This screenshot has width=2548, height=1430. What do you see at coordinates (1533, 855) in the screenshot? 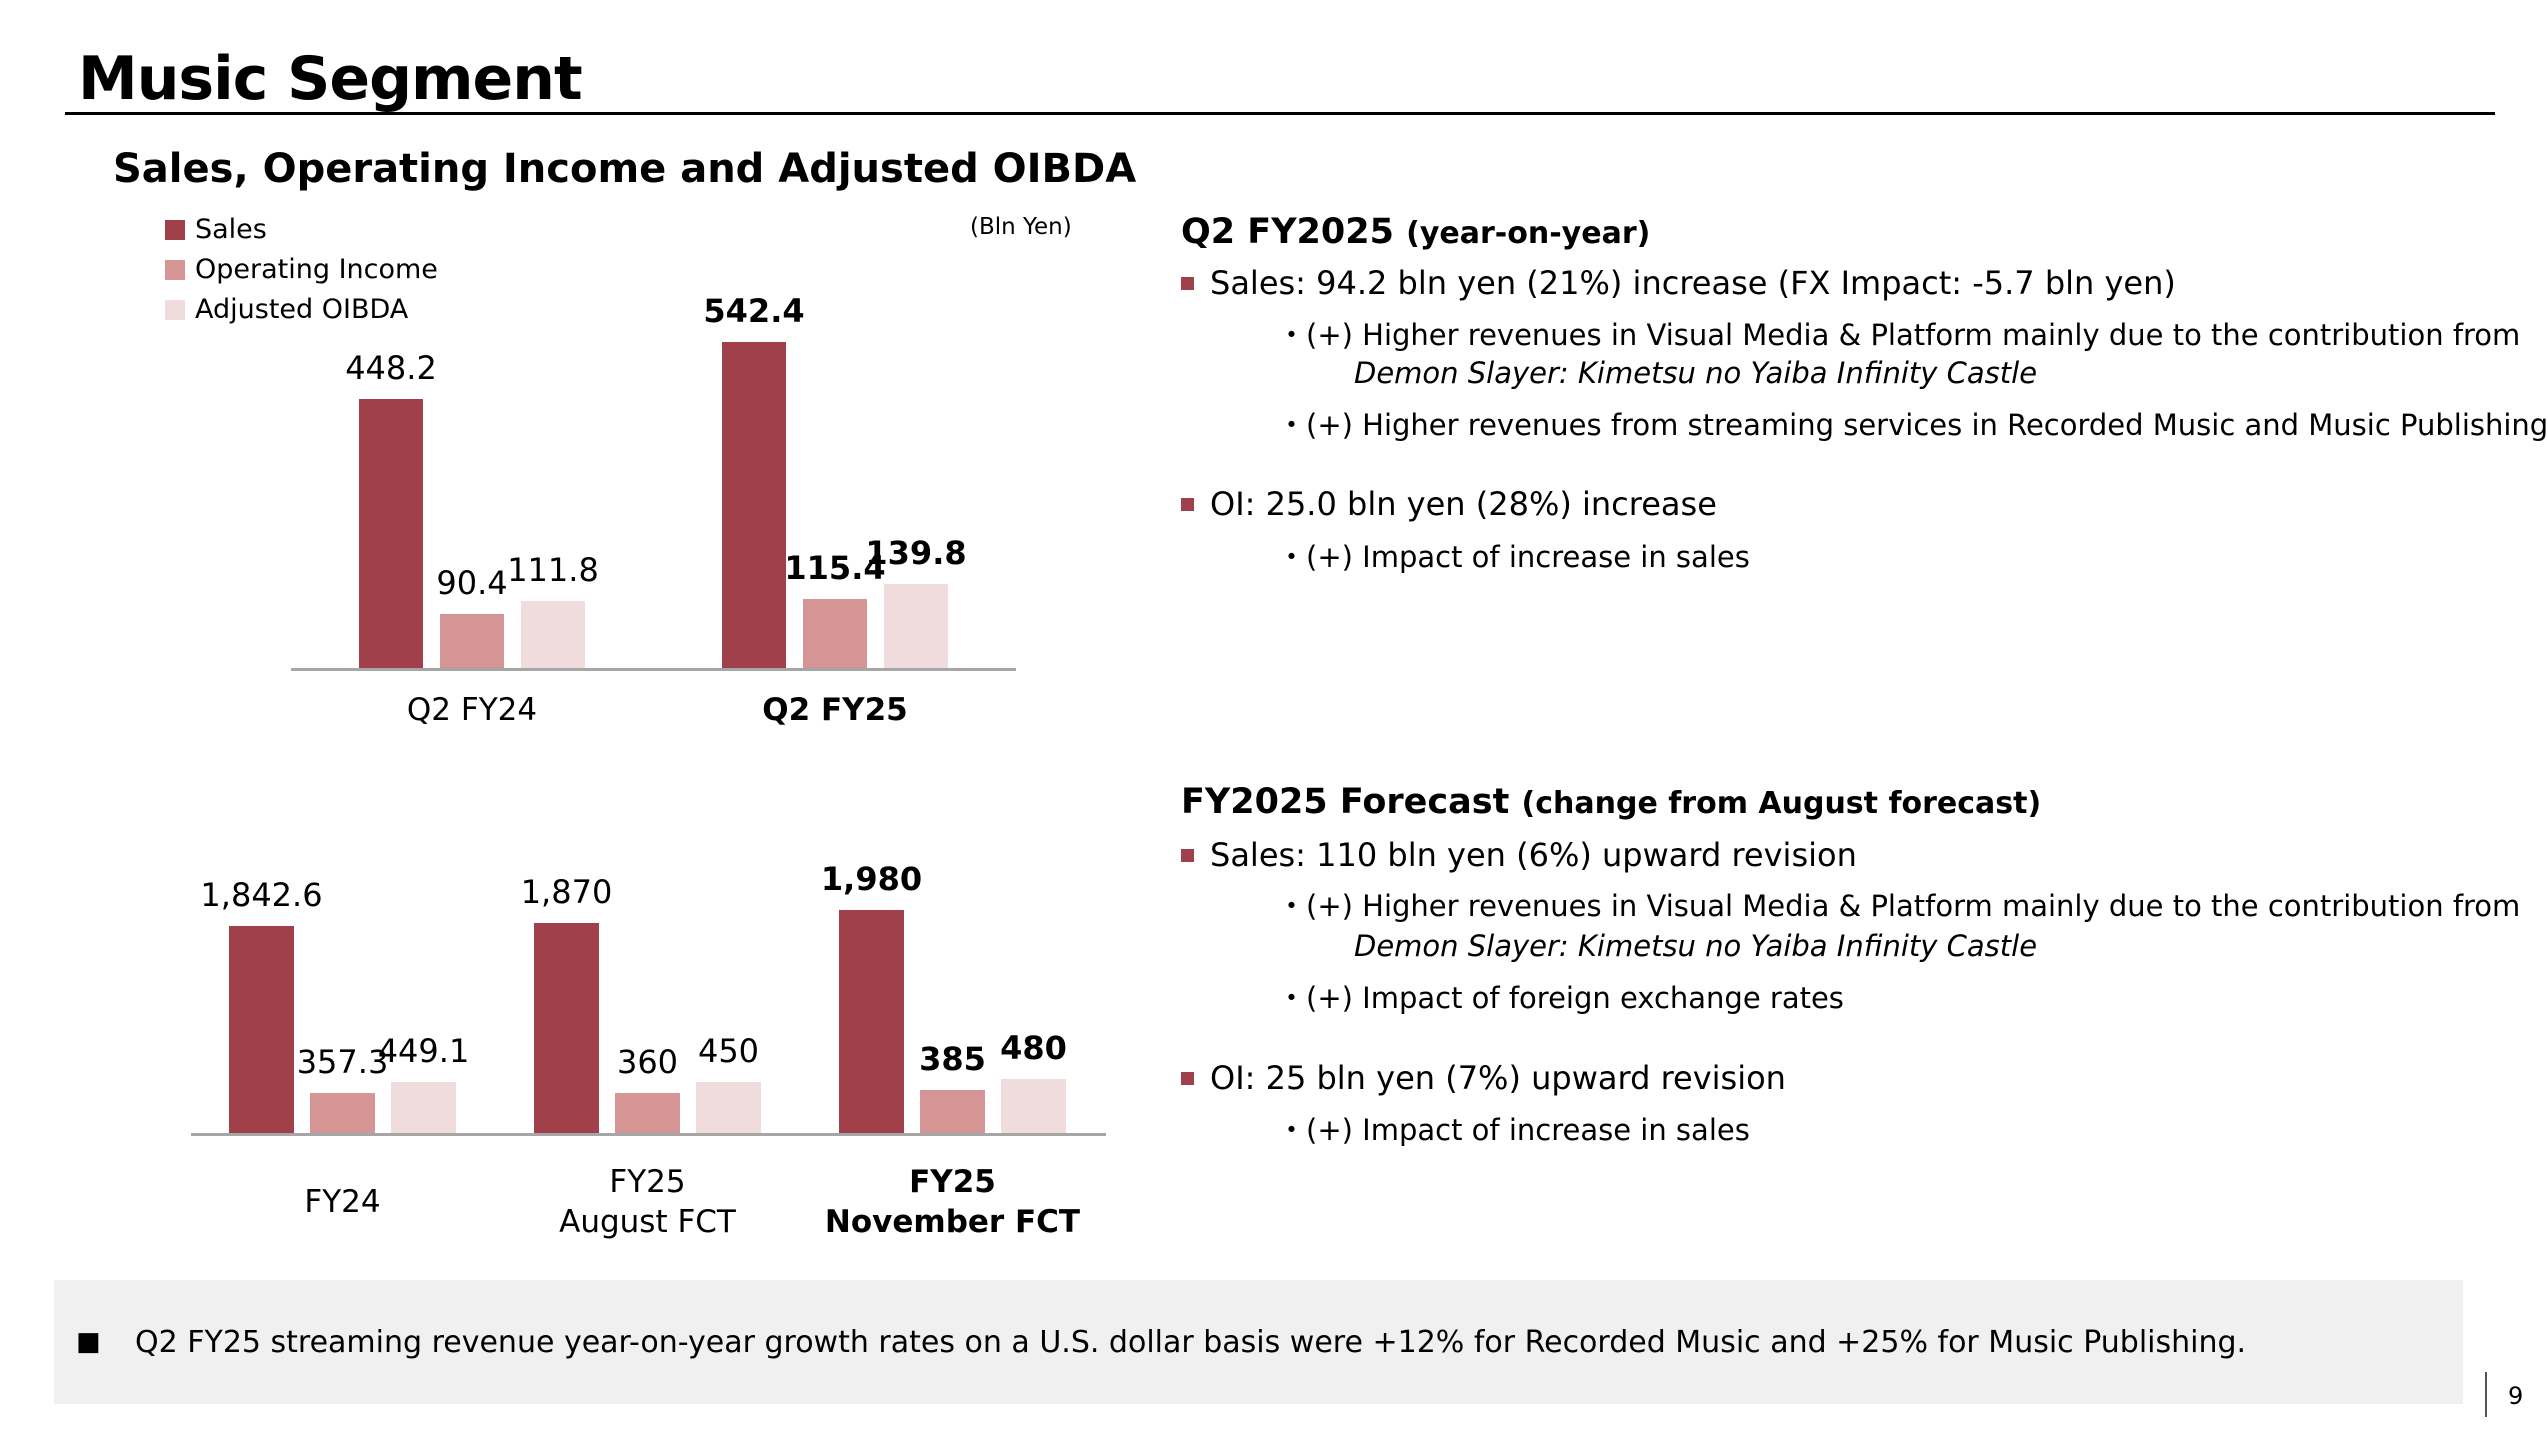
I see `bullet-text: Sales: 110 bln yen (6%) upward revision` at bounding box center [1533, 855].